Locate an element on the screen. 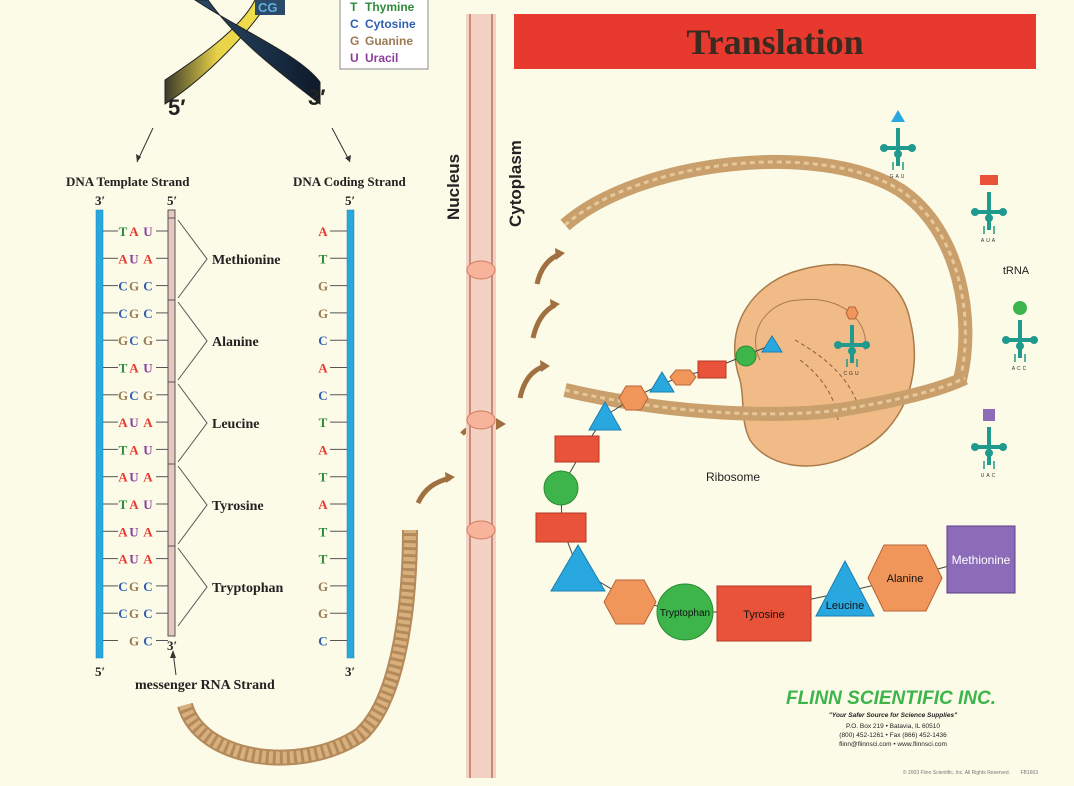 Image resolution: width=1074 pixels, height=786 pixels. template-strand-bottom: 5′ is located at coordinates (100, 671).